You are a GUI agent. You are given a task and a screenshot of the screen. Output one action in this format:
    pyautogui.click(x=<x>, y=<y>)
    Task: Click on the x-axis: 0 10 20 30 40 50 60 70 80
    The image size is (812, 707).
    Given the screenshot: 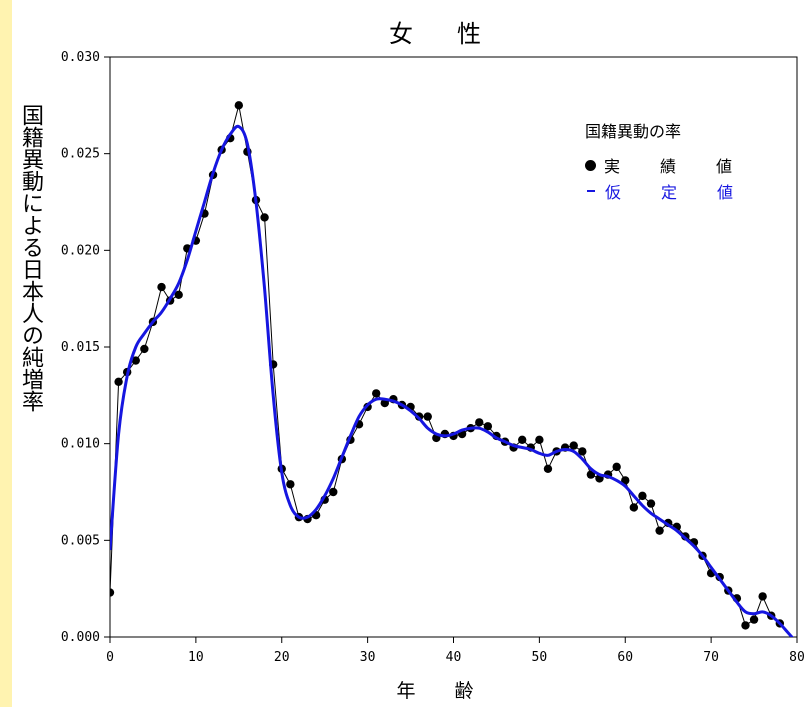 What is the action you would take?
    pyautogui.click(x=455, y=651)
    